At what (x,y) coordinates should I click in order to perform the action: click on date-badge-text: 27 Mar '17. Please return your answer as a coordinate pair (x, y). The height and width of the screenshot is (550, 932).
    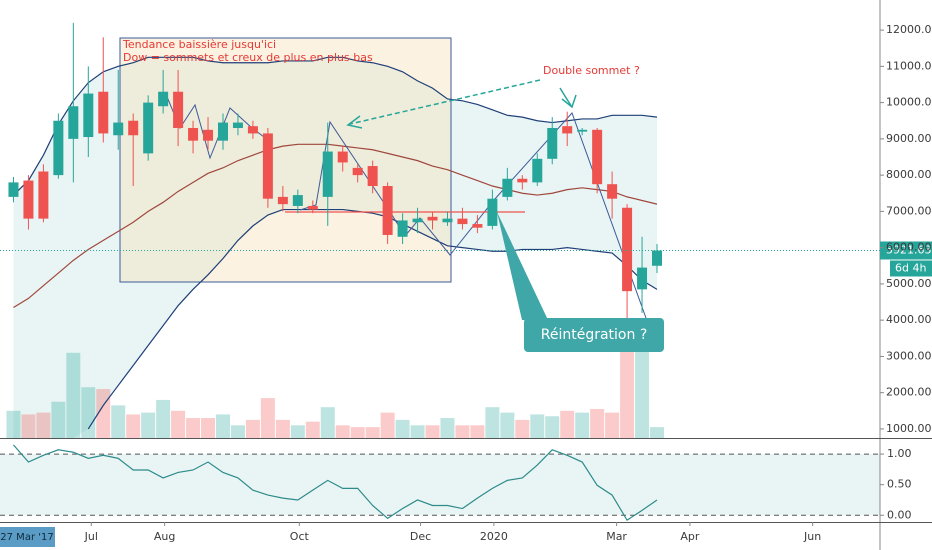
    Looking at the image, I should click on (26, 537).